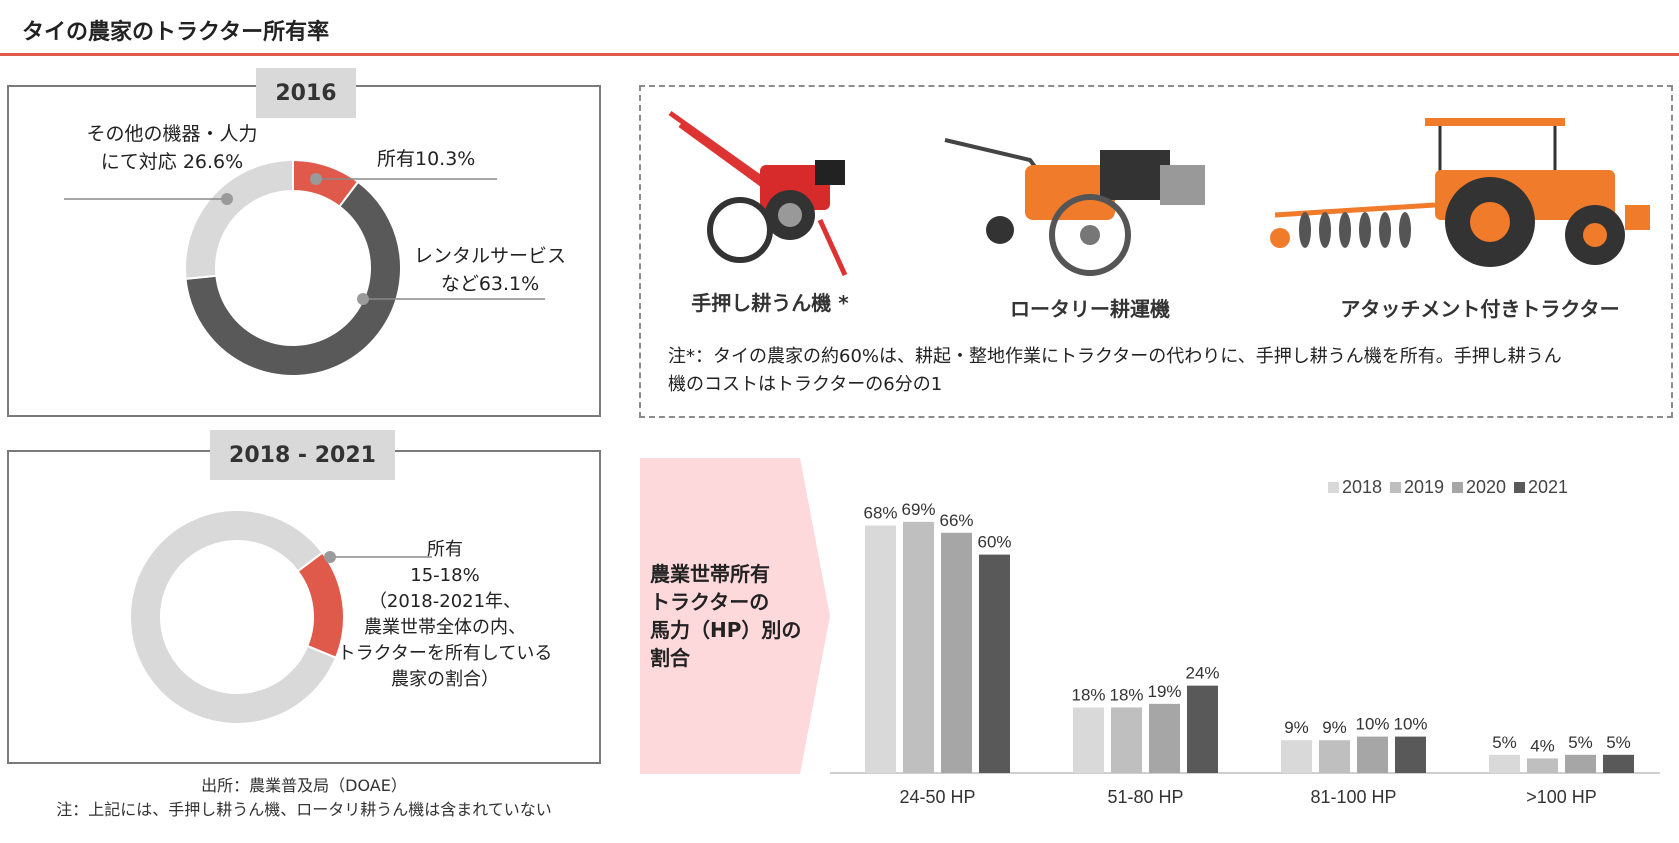  What do you see at coordinates (304, 785) in the screenshot?
I see `source-note: 出所：農業普及局（DOAE）` at bounding box center [304, 785].